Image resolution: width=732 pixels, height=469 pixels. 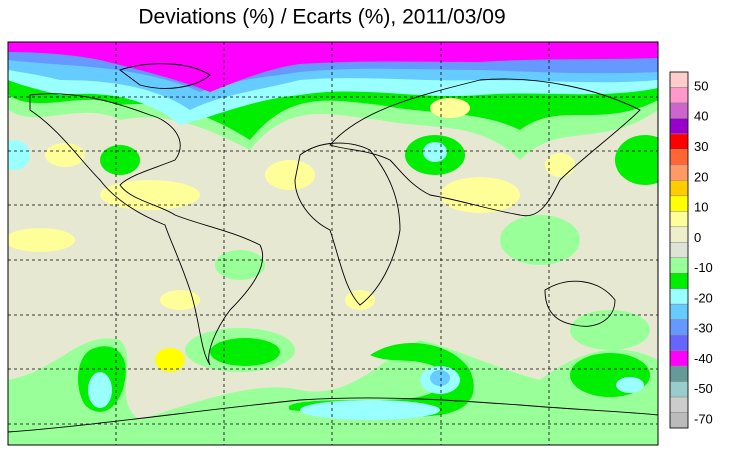 I want to click on legend-label: -70, so click(x=703, y=418).